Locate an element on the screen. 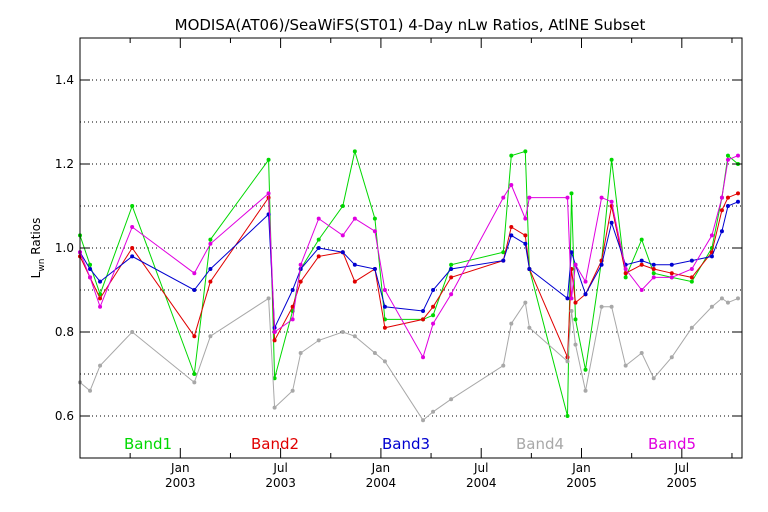 The image size is (768, 512). y-label-main: L is located at coordinates (36, 274).